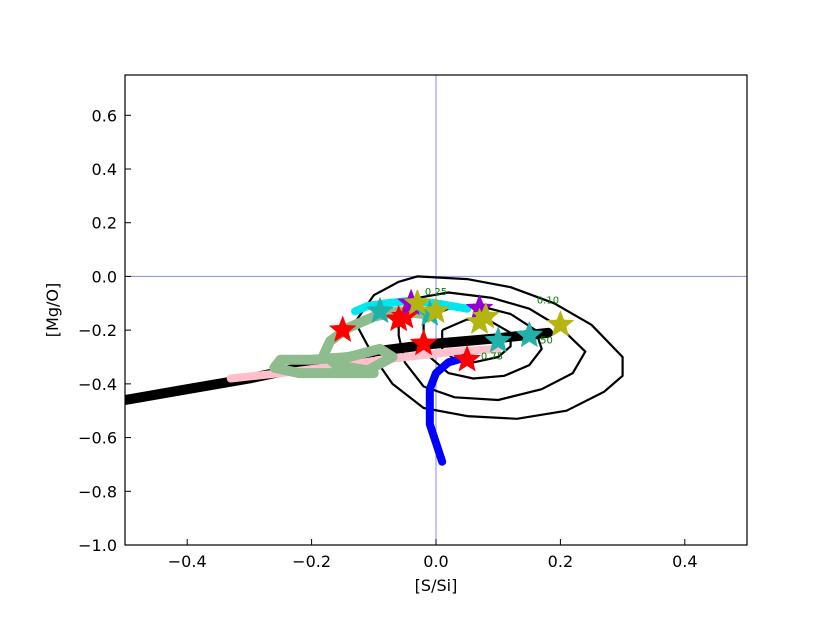 The width and height of the screenshot is (830, 623). What do you see at coordinates (187, 561) in the screenshot?
I see `x-tick-label: −0.4` at bounding box center [187, 561].